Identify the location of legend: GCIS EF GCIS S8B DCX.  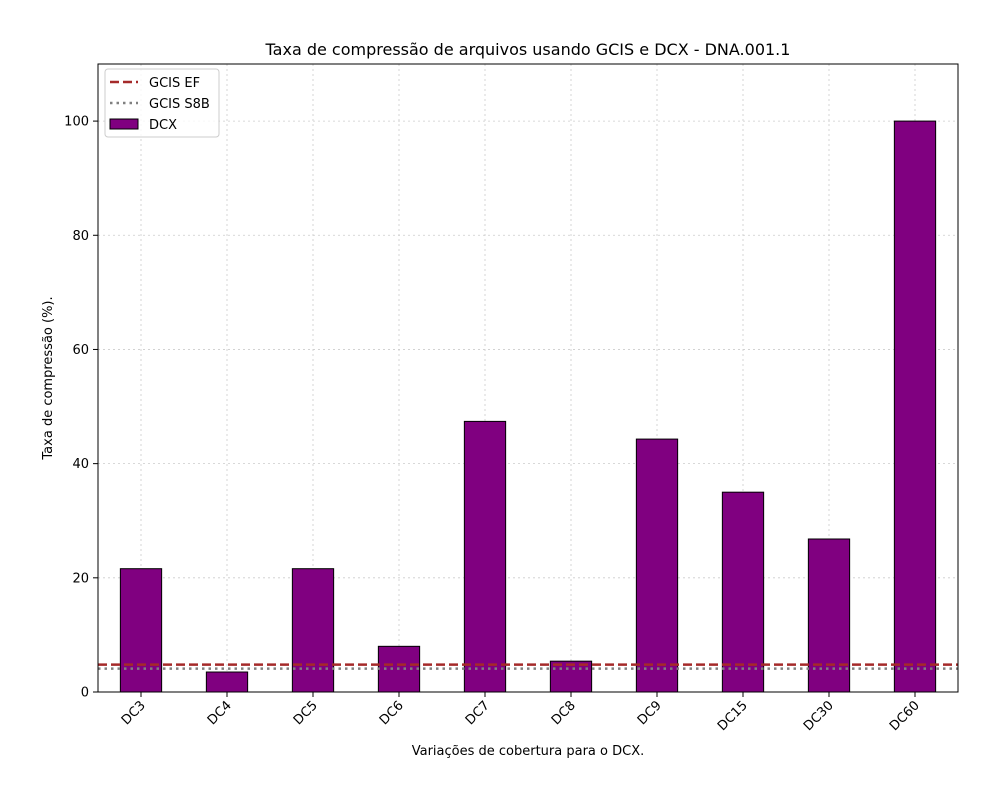
(162, 103).